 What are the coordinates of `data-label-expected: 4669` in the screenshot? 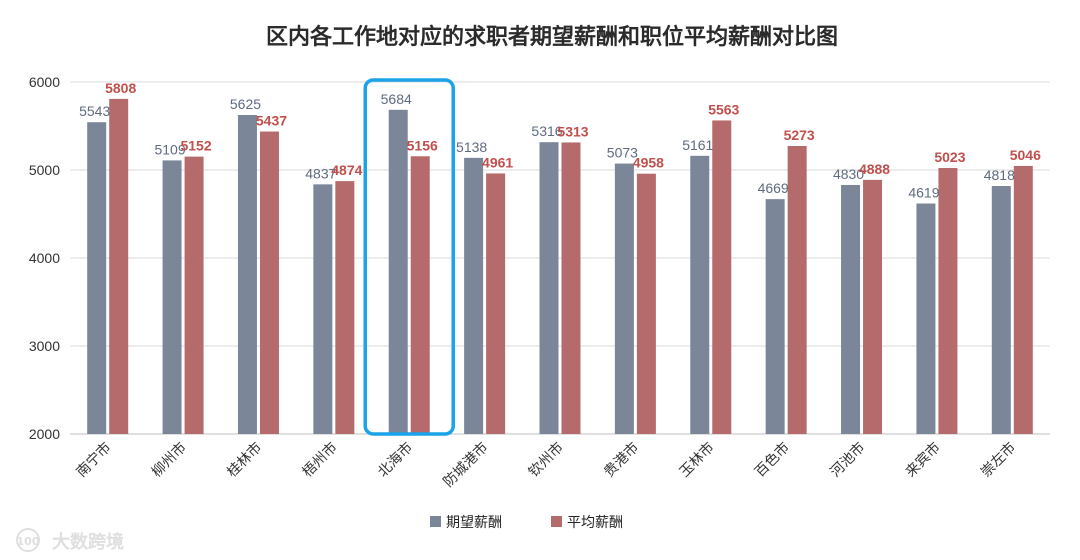 It's located at (773, 188).